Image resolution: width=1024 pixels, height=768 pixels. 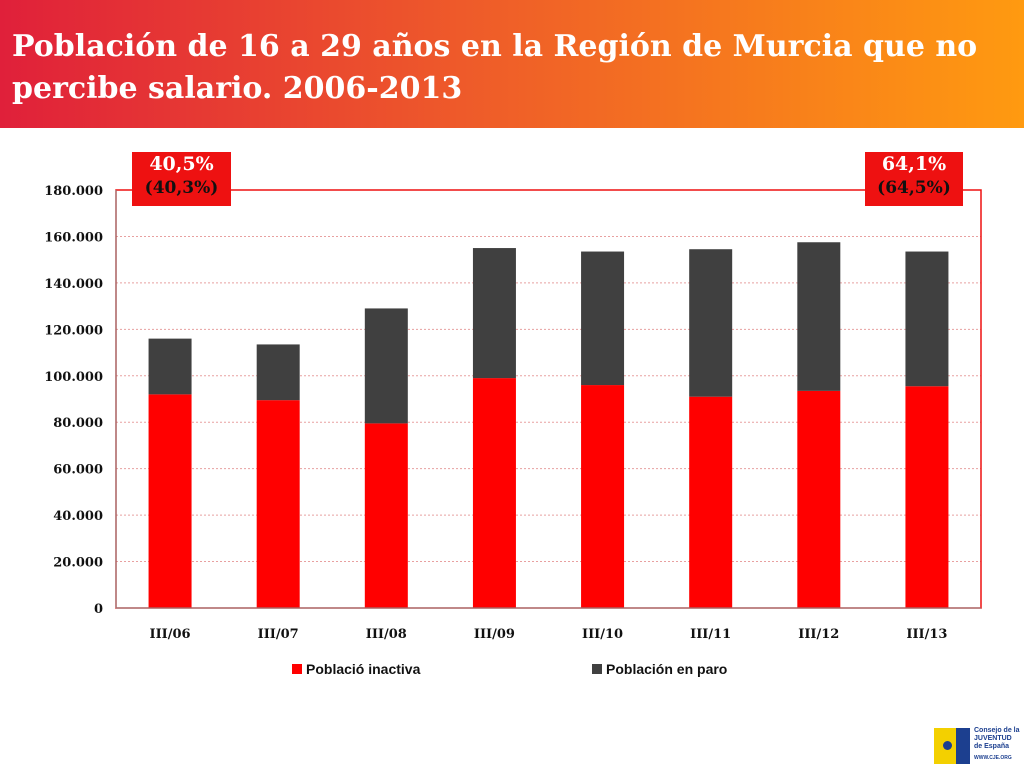 I want to click on y-tick-label: 180.000, so click(x=73, y=191).